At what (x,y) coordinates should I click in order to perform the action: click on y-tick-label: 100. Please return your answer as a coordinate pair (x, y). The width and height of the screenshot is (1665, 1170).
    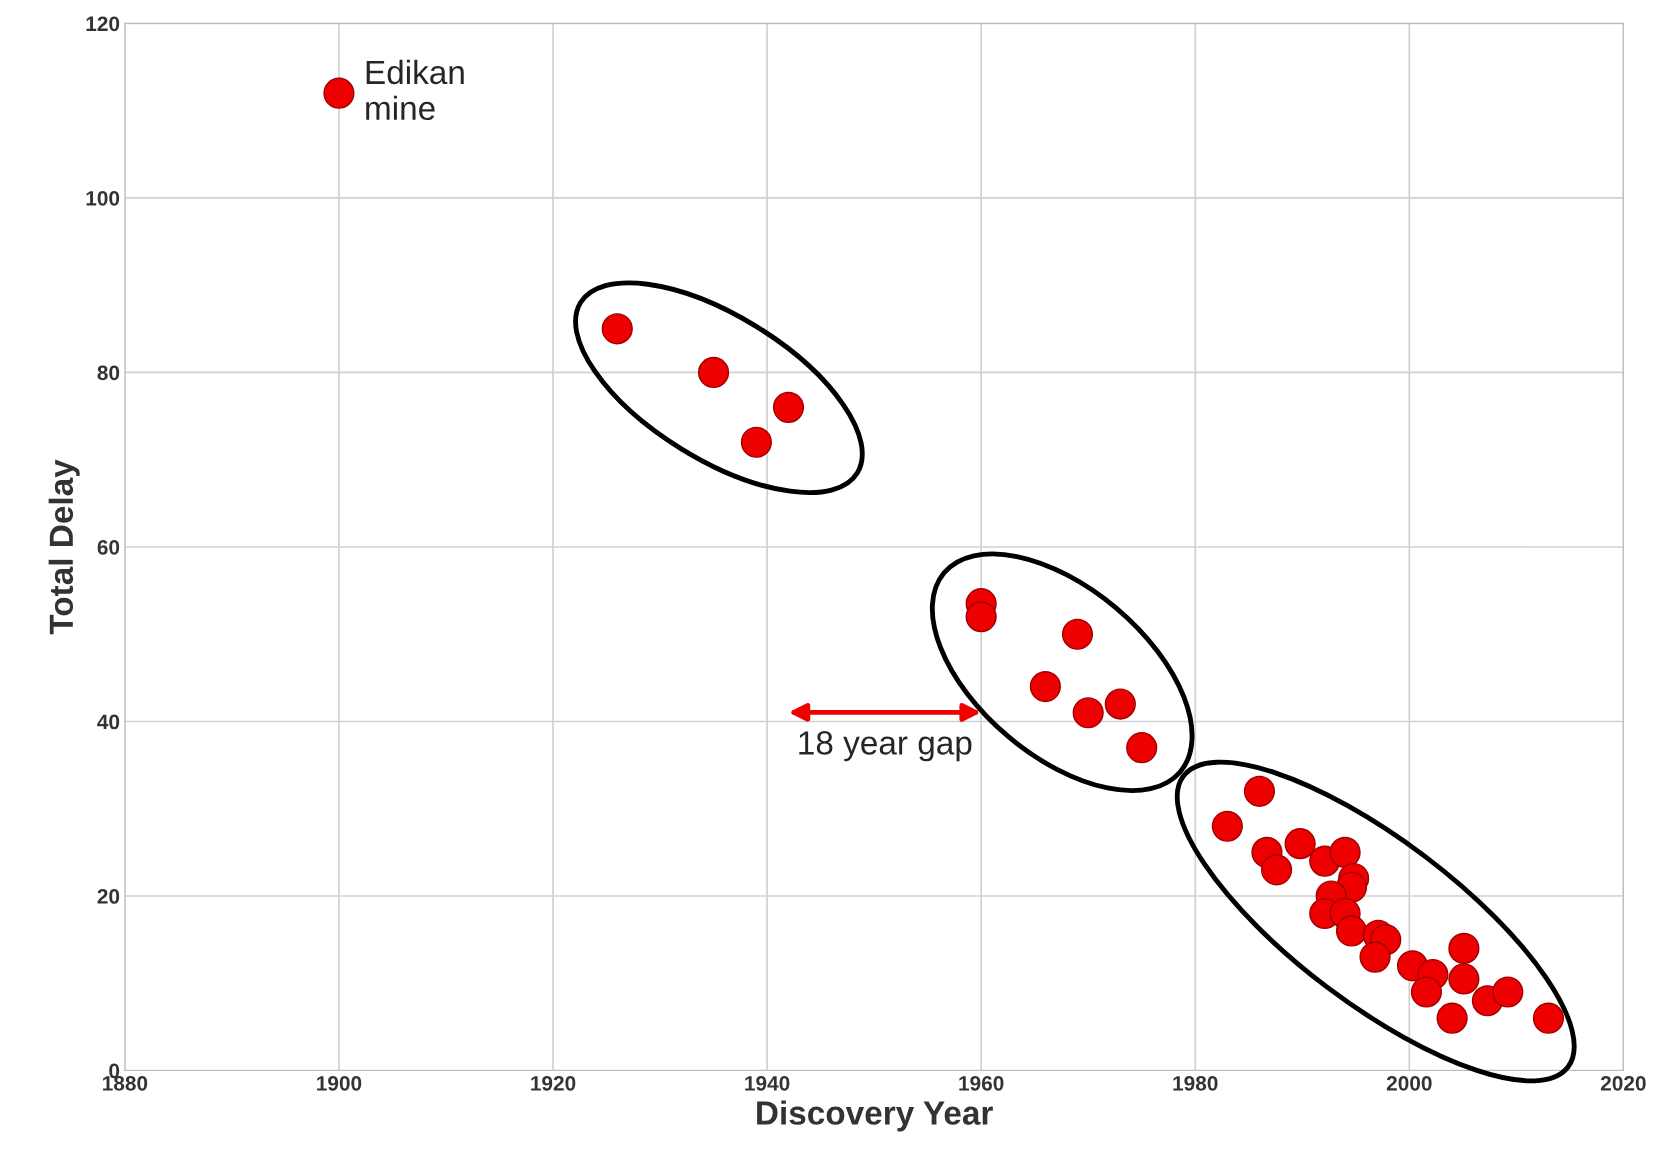
    Looking at the image, I should click on (103, 198).